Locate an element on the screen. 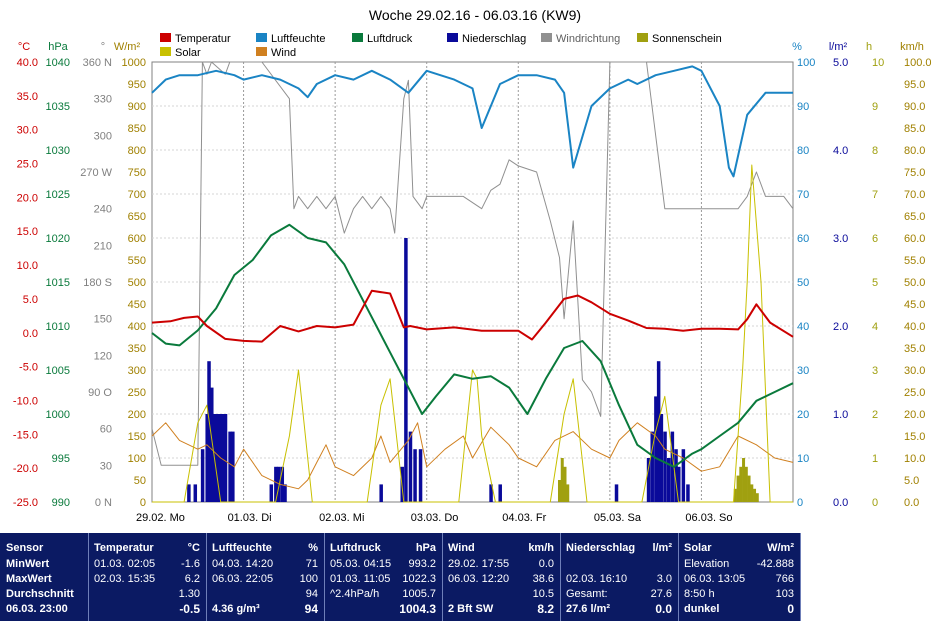 The height and width of the screenshot is (625, 950). axis-tick-solar: 150 is located at coordinates (137, 437).